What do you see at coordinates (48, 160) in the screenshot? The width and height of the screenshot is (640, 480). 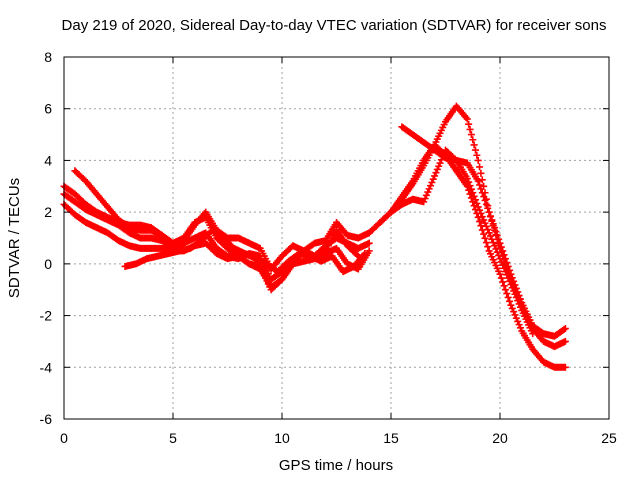 I see `y-tick-label: 4` at bounding box center [48, 160].